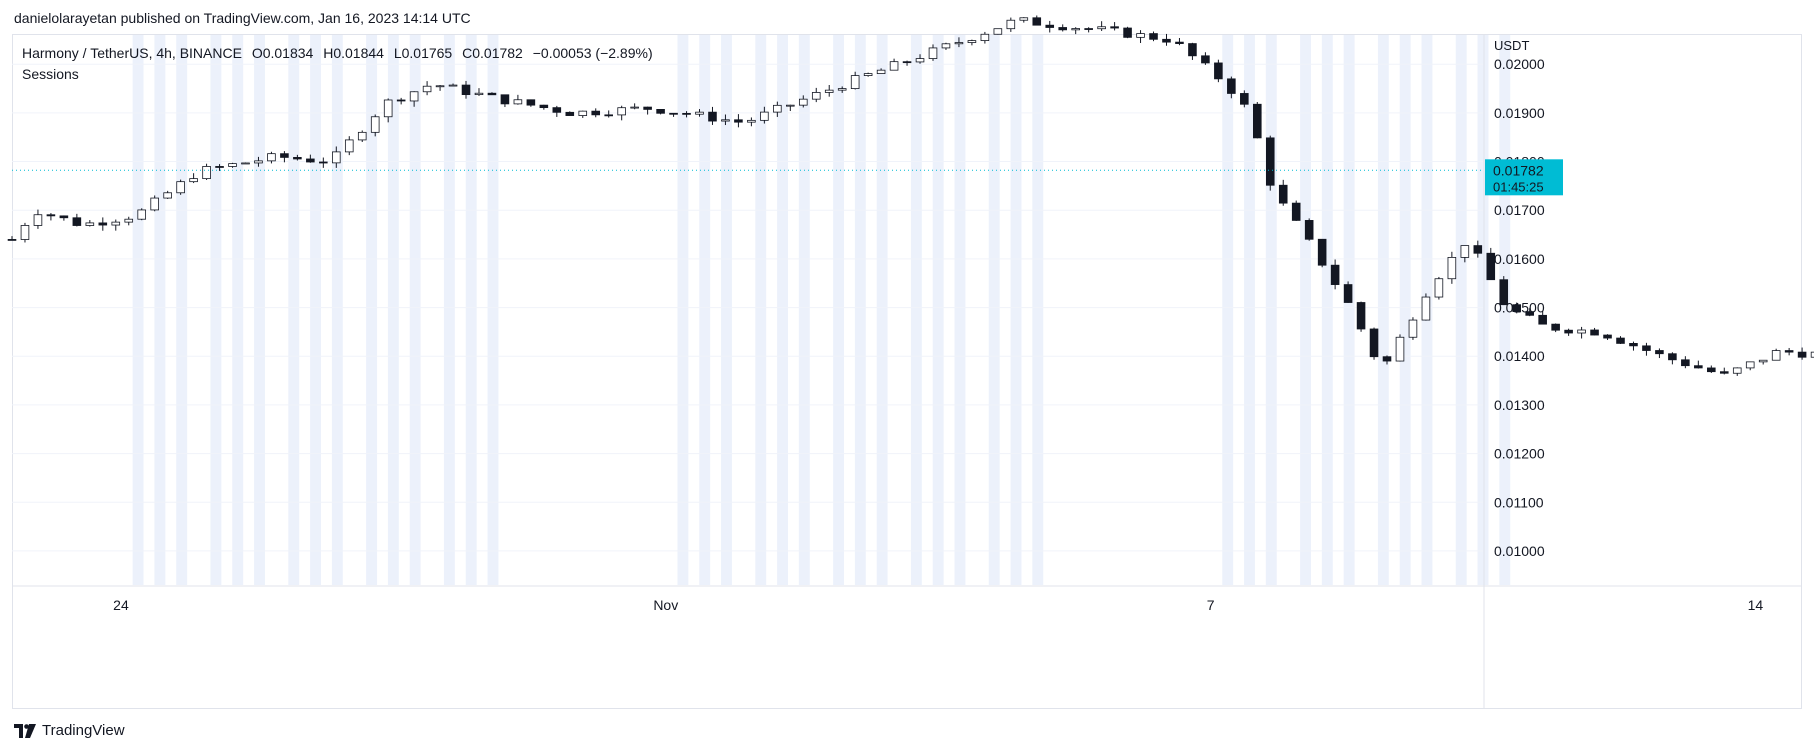 This screenshot has height=753, width=1814. Describe the element at coordinates (1519, 454) in the screenshot. I see `y-tick-label: 0.01200` at that location.